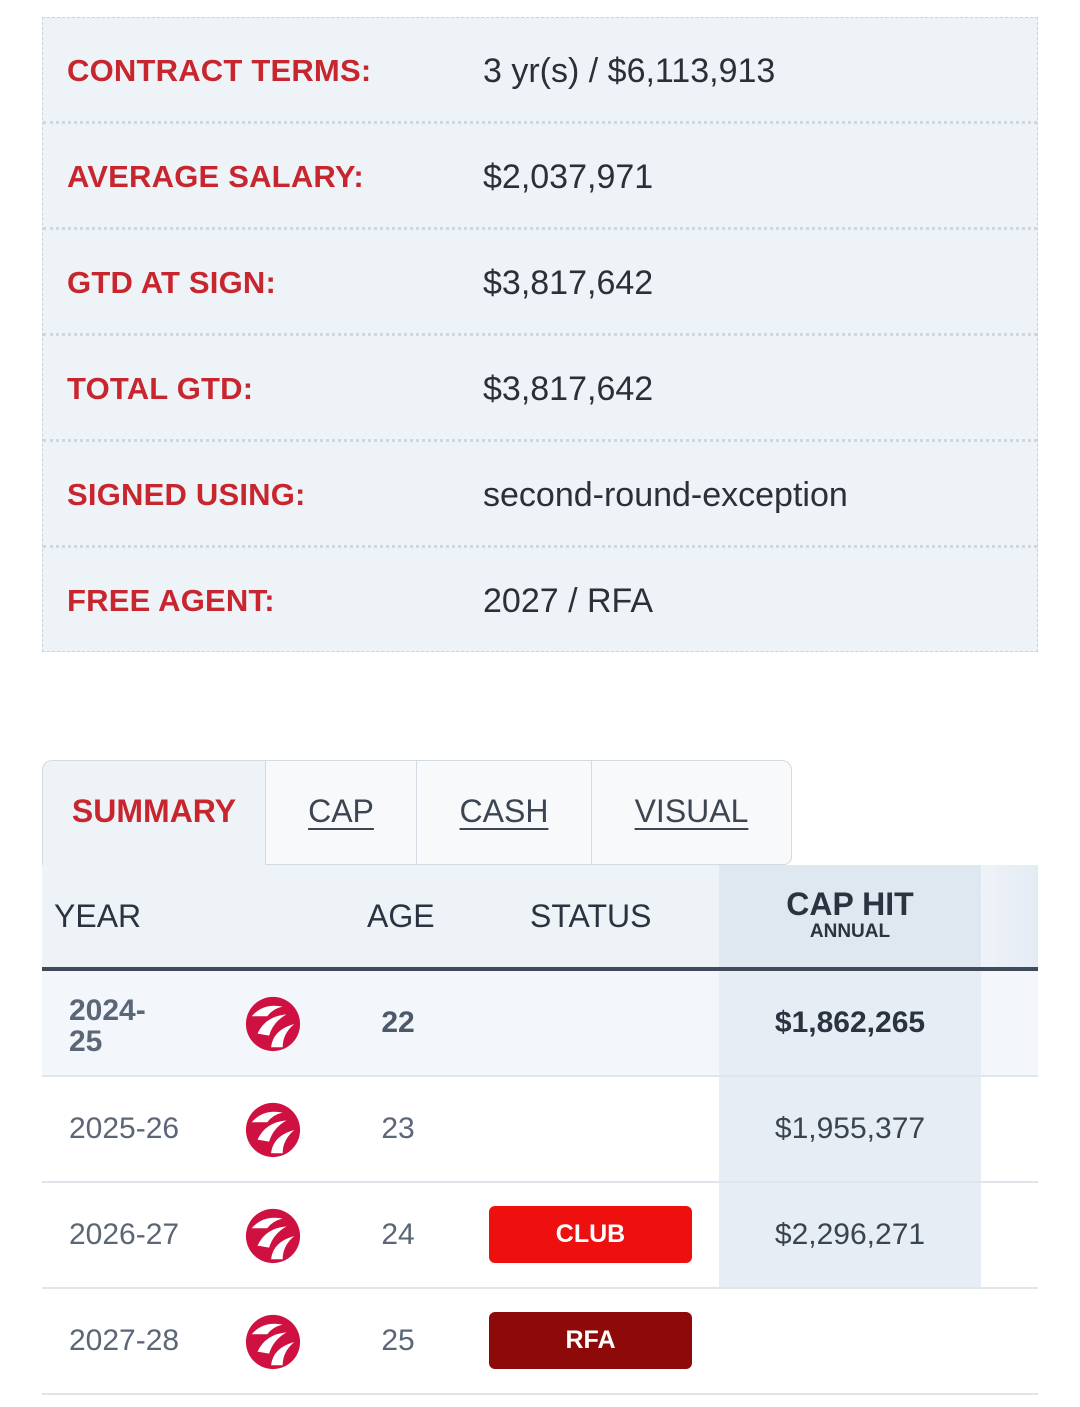 Image resolution: width=1080 pixels, height=1407 pixels. Describe the element at coordinates (590, 1340) in the screenshot. I see `rfa-status-badge: RFA` at that location.